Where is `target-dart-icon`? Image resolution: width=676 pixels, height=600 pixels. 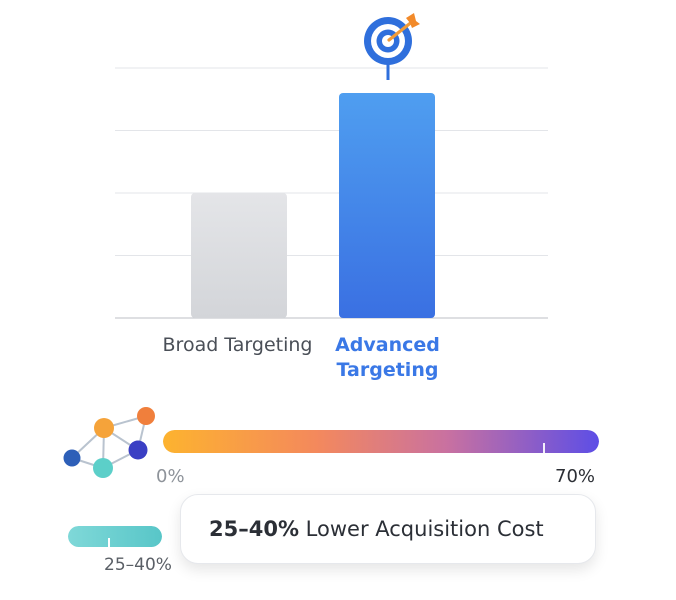 target-dart-icon is located at coordinates (392, 46).